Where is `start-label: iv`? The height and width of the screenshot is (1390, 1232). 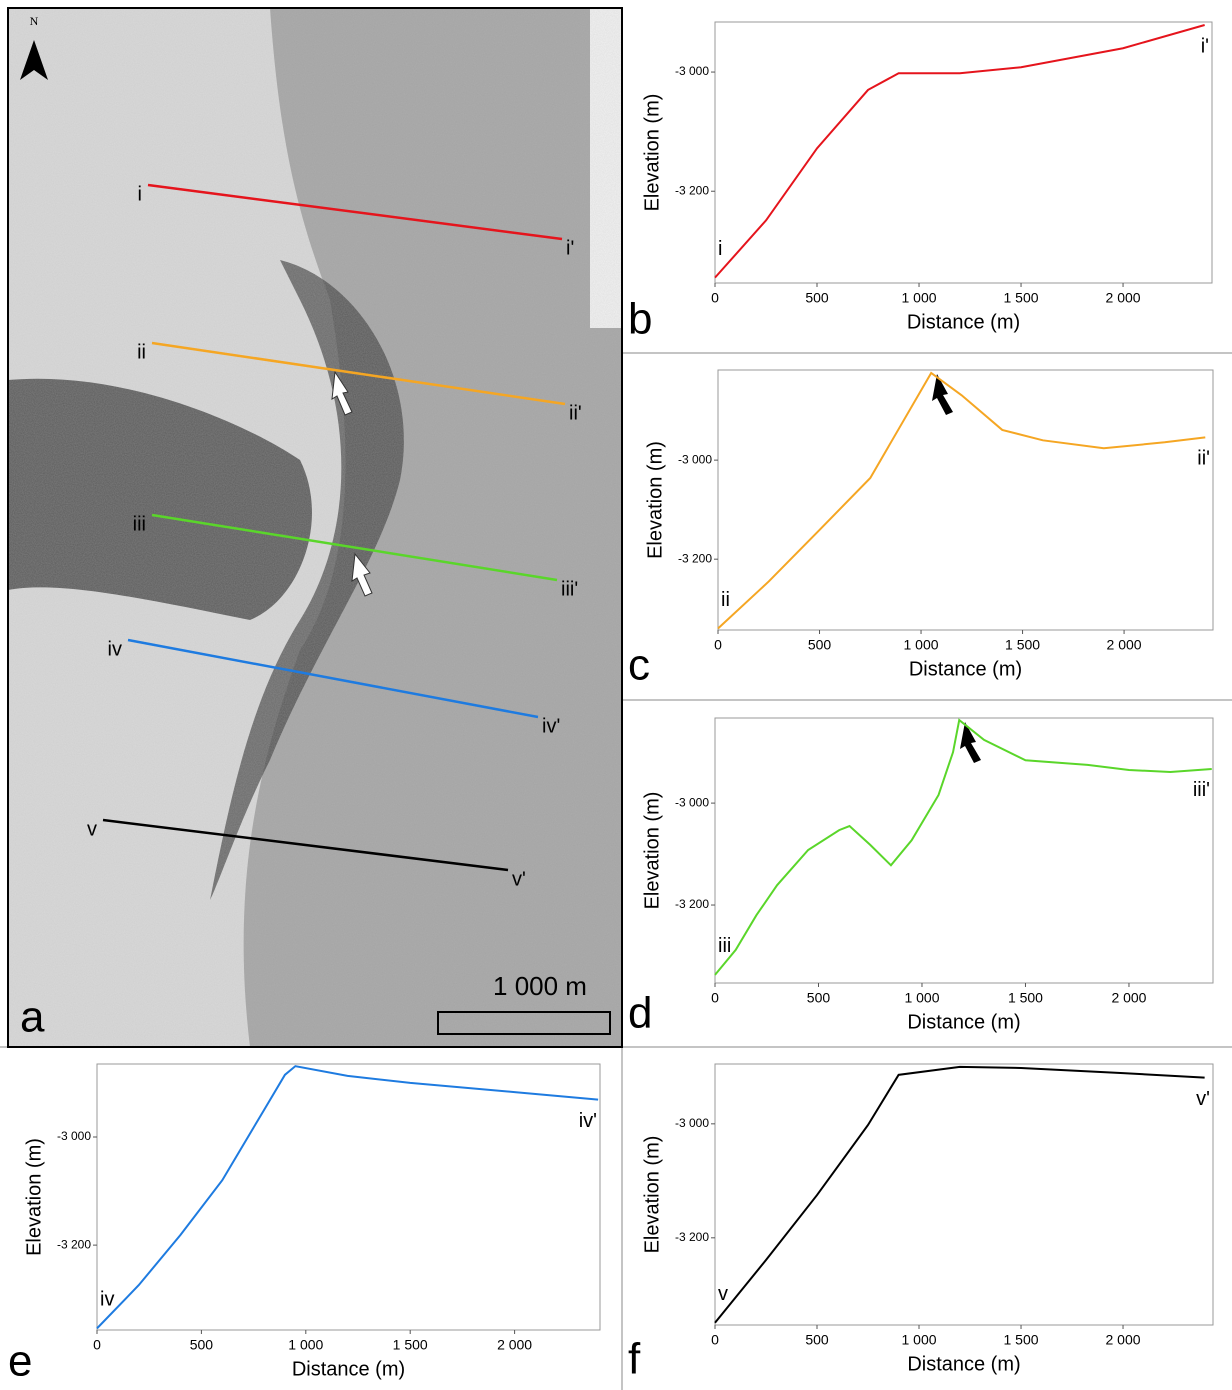 start-label: iv is located at coordinates (107, 1300).